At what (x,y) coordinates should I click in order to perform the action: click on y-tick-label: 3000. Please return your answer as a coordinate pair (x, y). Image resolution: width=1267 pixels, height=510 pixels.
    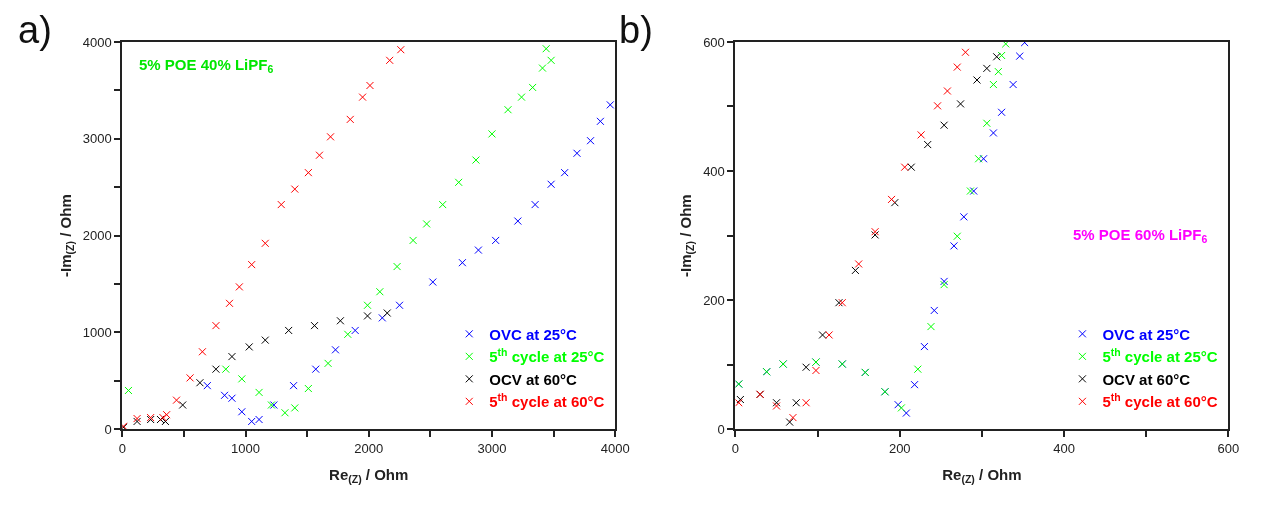
    Looking at the image, I should click on (97, 139).